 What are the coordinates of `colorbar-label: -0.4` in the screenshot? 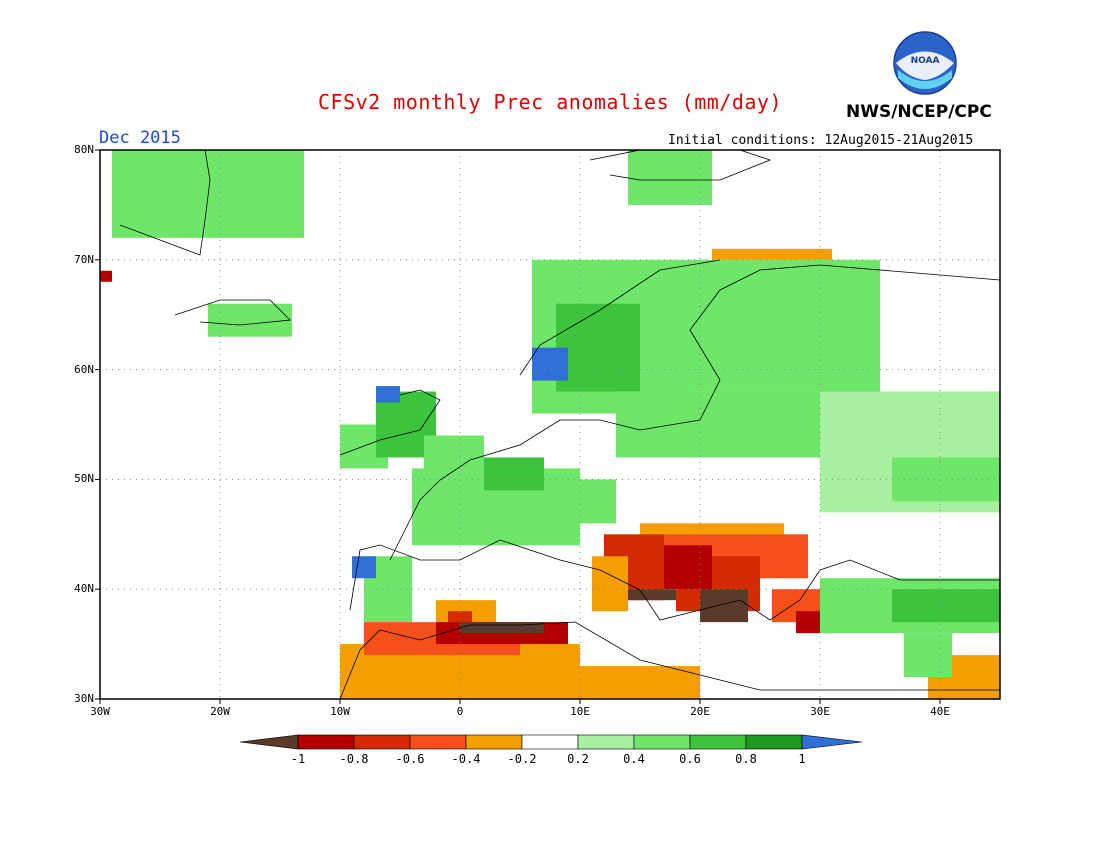 It's located at (466, 759).